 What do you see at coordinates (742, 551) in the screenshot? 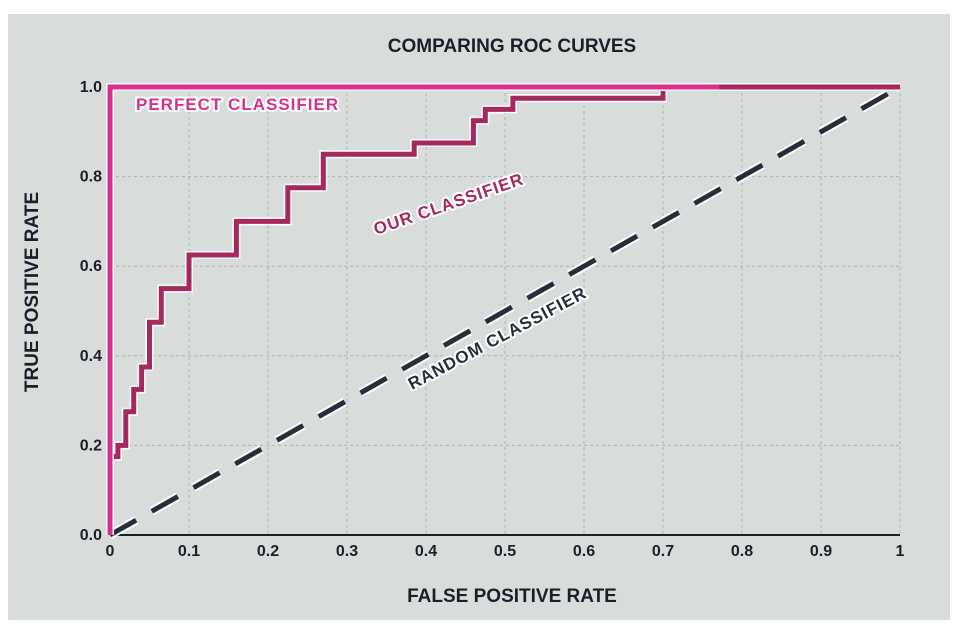
I see `x-tick-label: 0.8` at bounding box center [742, 551].